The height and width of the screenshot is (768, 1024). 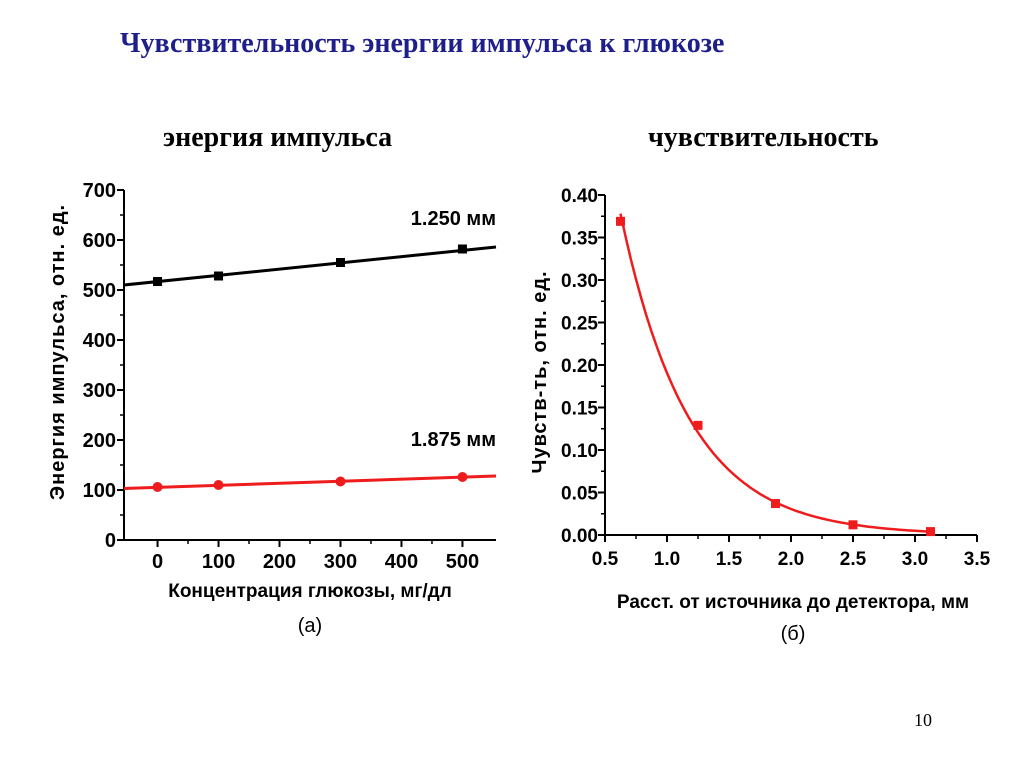 What do you see at coordinates (310, 626) in the screenshot?
I see `chart-a-caption: (а)` at bounding box center [310, 626].